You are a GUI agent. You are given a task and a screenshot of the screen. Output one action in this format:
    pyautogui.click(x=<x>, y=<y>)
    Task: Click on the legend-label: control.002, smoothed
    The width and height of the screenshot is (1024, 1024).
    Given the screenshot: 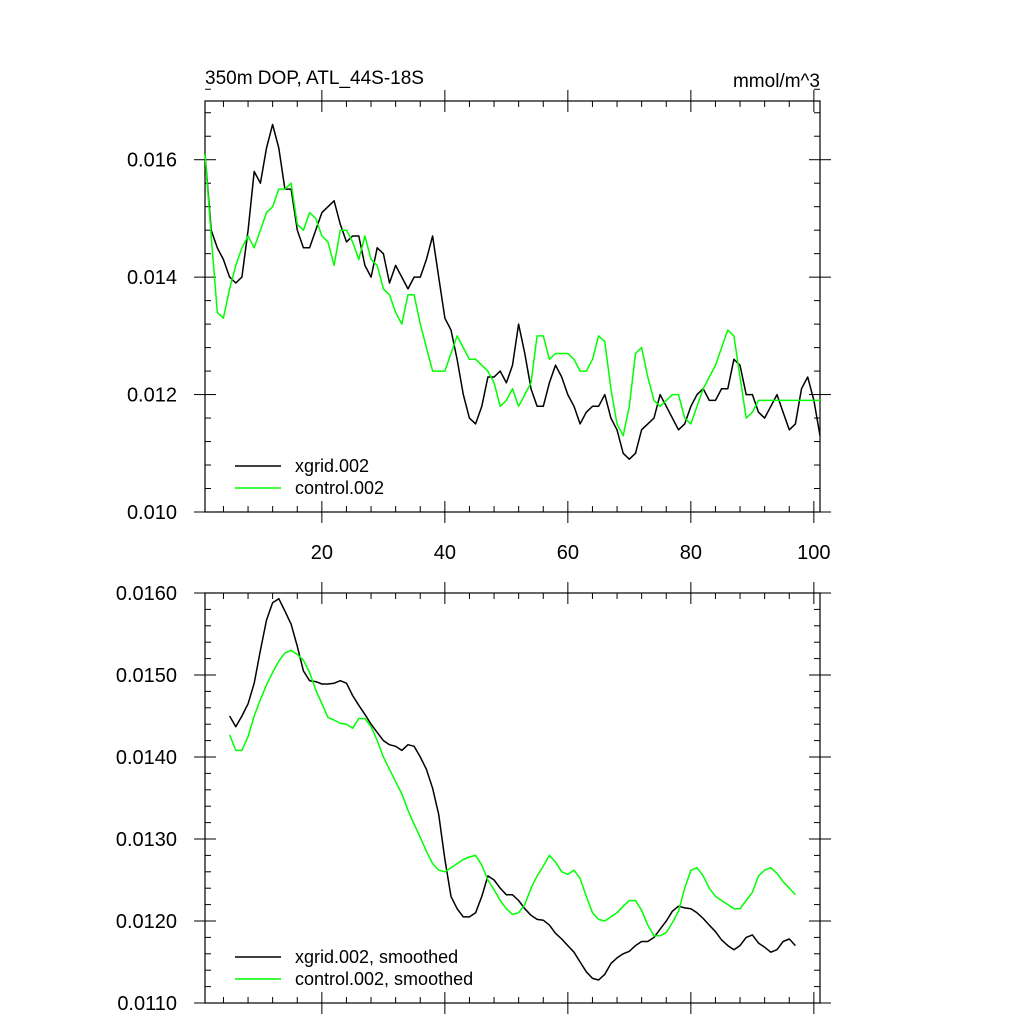 What is the action you would take?
    pyautogui.click(x=384, y=979)
    